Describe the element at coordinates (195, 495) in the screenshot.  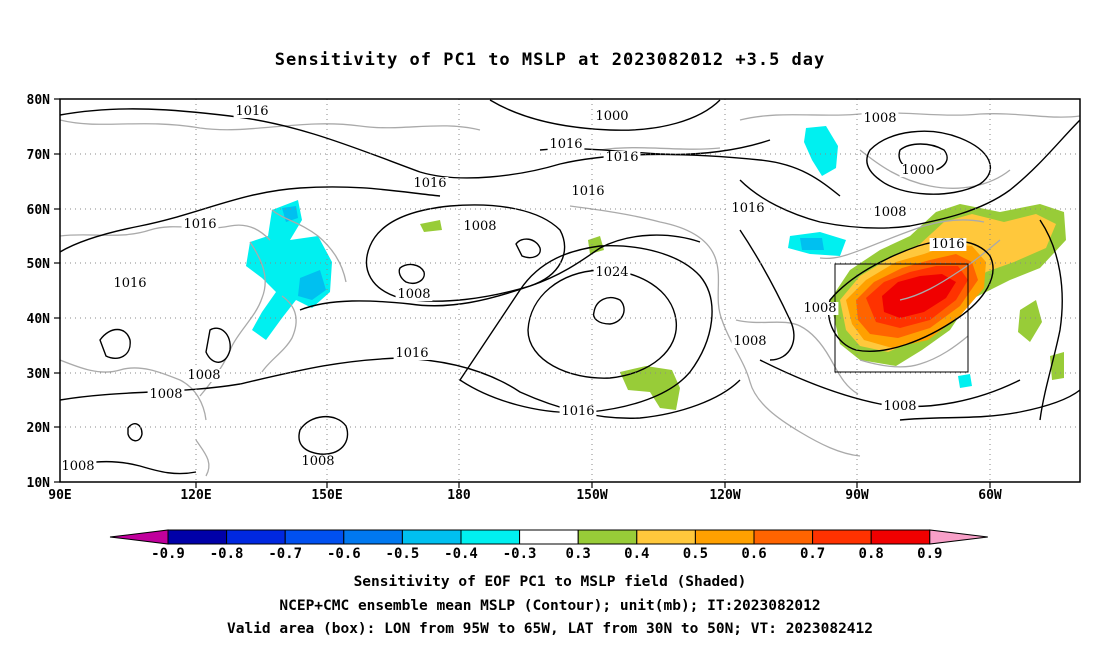
I see `lon-label: 120E` at that location.